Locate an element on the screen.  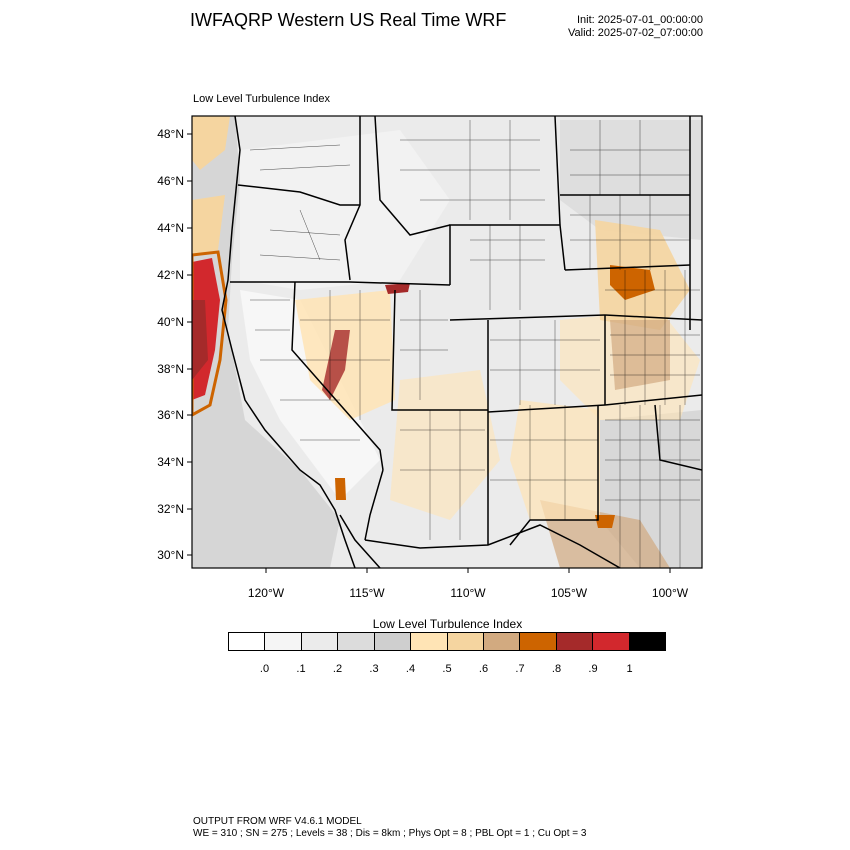
ocean-field is located at coordinates (266, 342).